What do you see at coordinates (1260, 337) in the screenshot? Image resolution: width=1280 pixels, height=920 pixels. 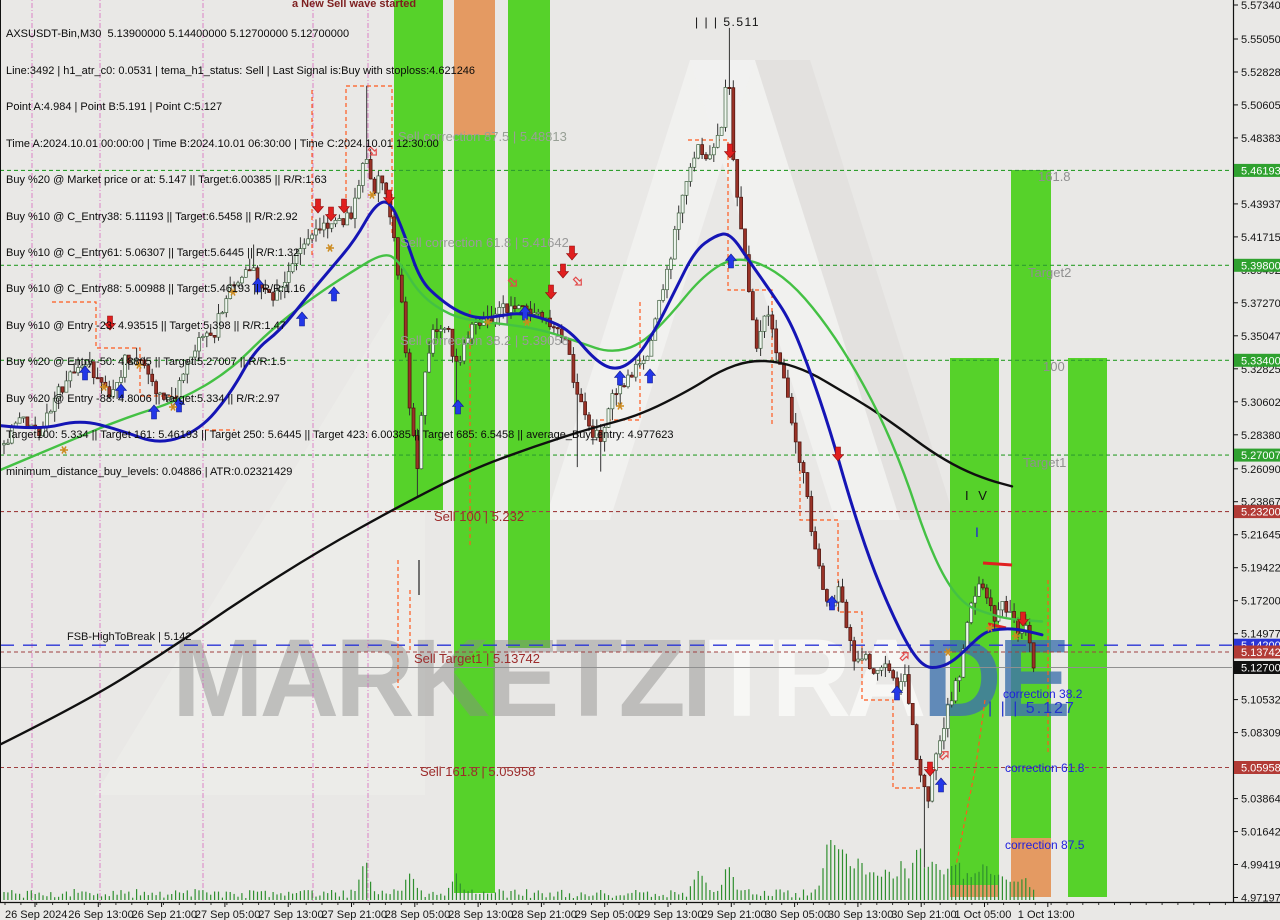 I see `price-tick-label: 5.35047` at bounding box center [1260, 337].